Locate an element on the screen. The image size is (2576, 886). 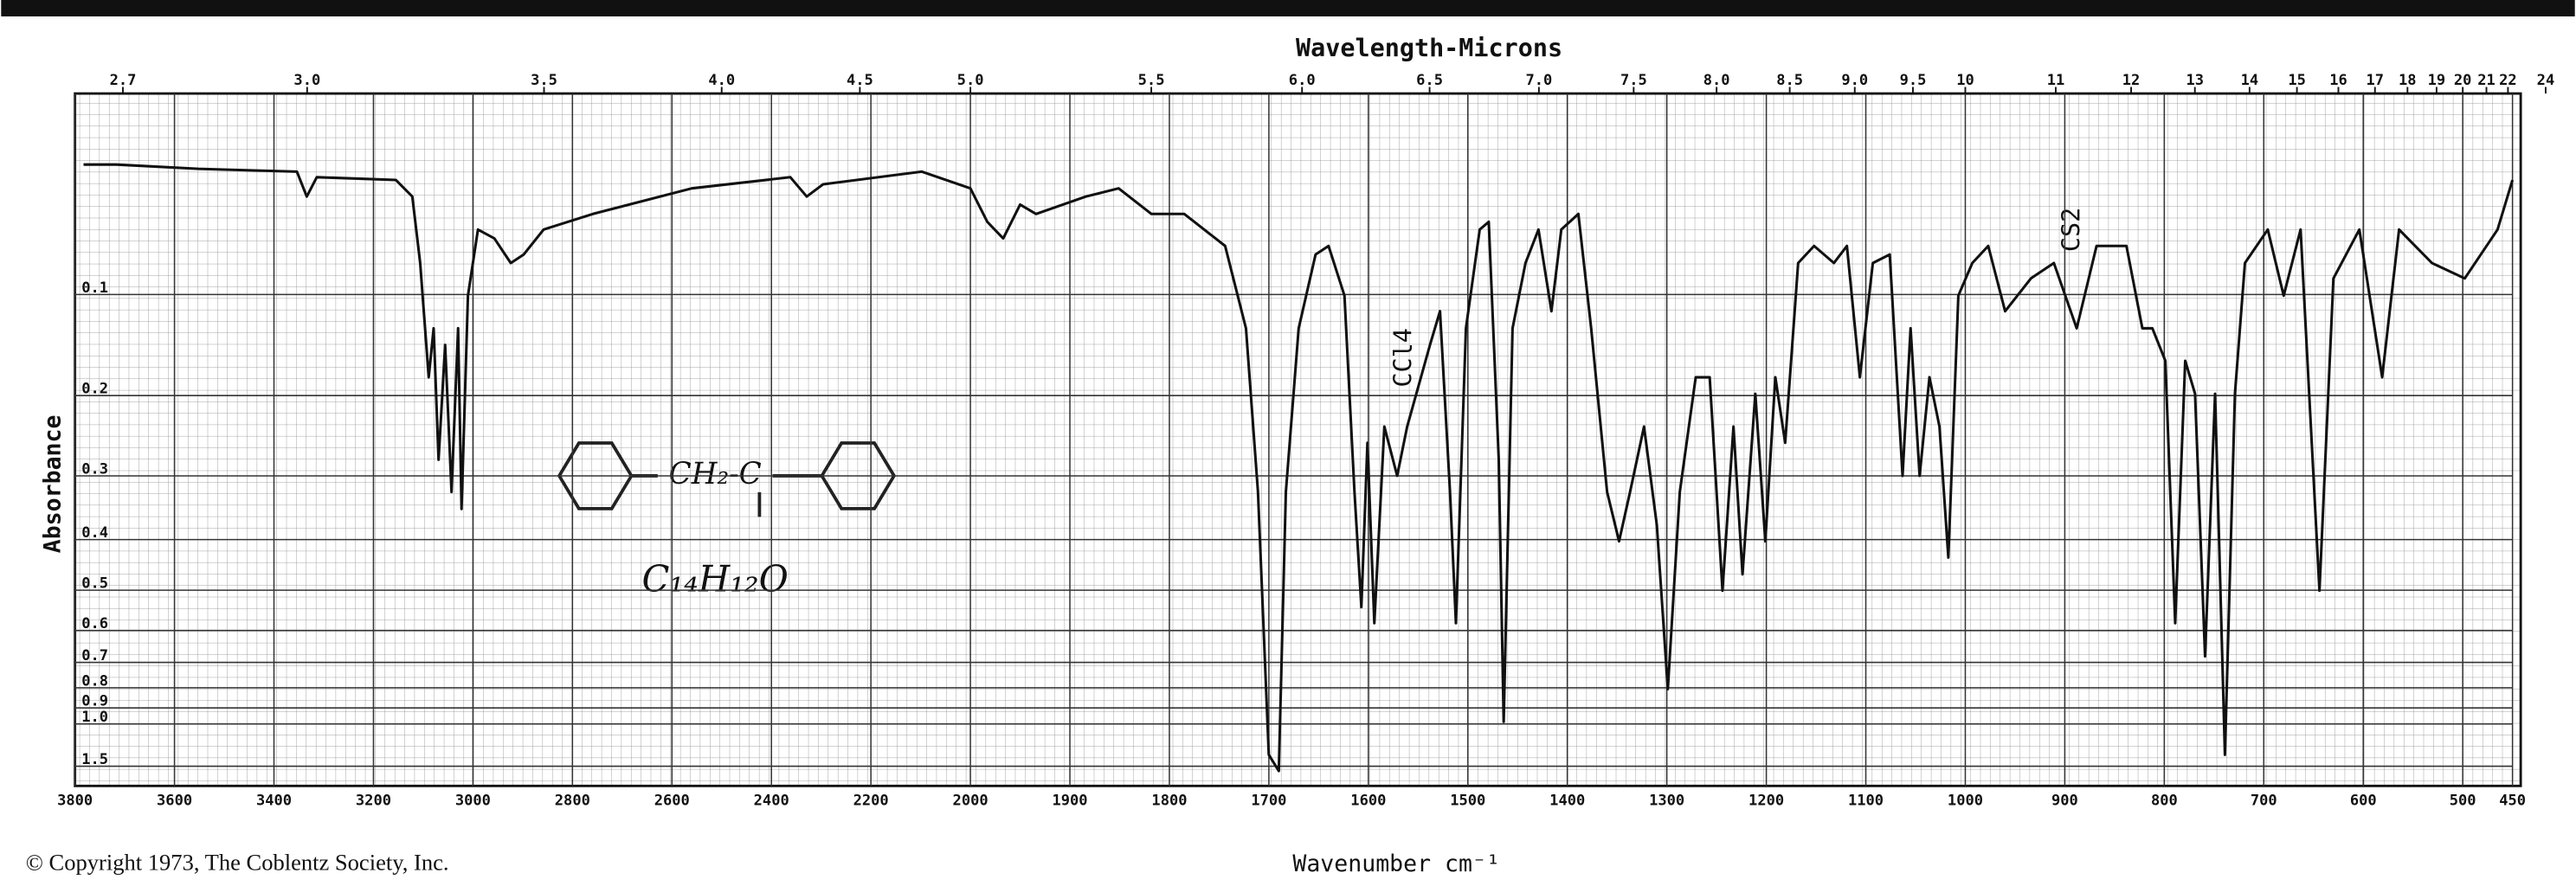
x2-tick-label: 9.0 is located at coordinates (1854, 80).